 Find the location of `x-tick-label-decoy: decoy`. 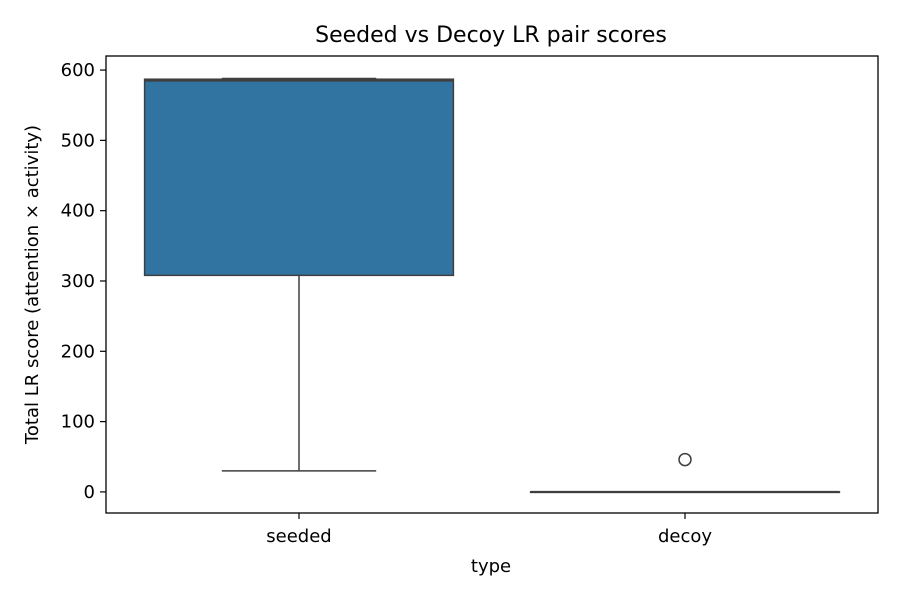

x-tick-label-decoy: decoy is located at coordinates (685, 536).